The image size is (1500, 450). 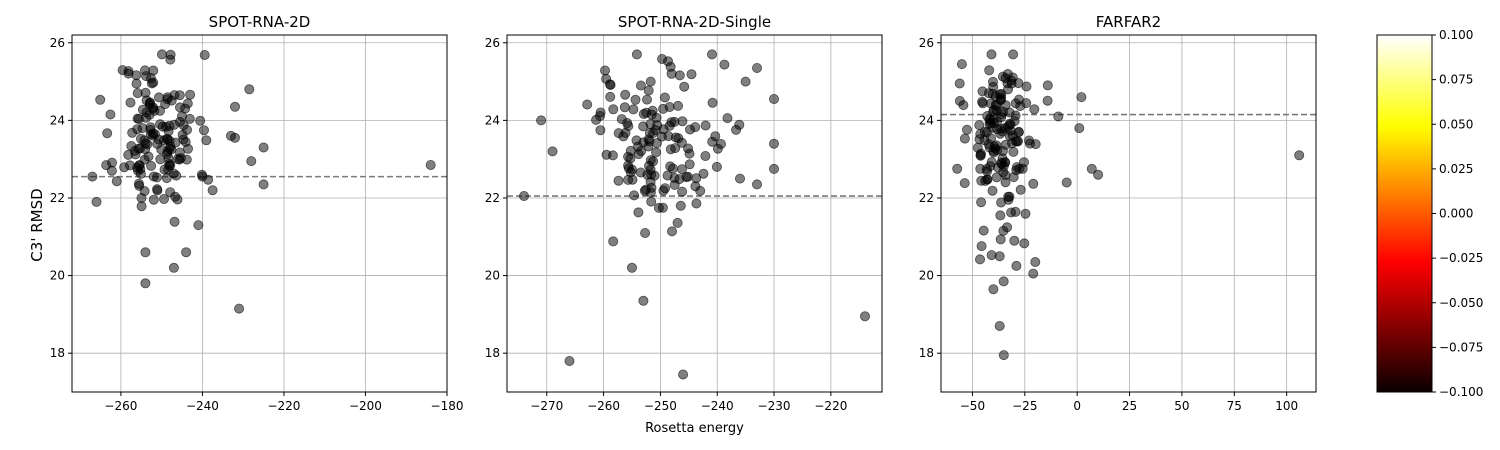 What do you see at coordinates (926, 353) in the screenshot?
I see `y-tick-label: 18` at bounding box center [926, 353].